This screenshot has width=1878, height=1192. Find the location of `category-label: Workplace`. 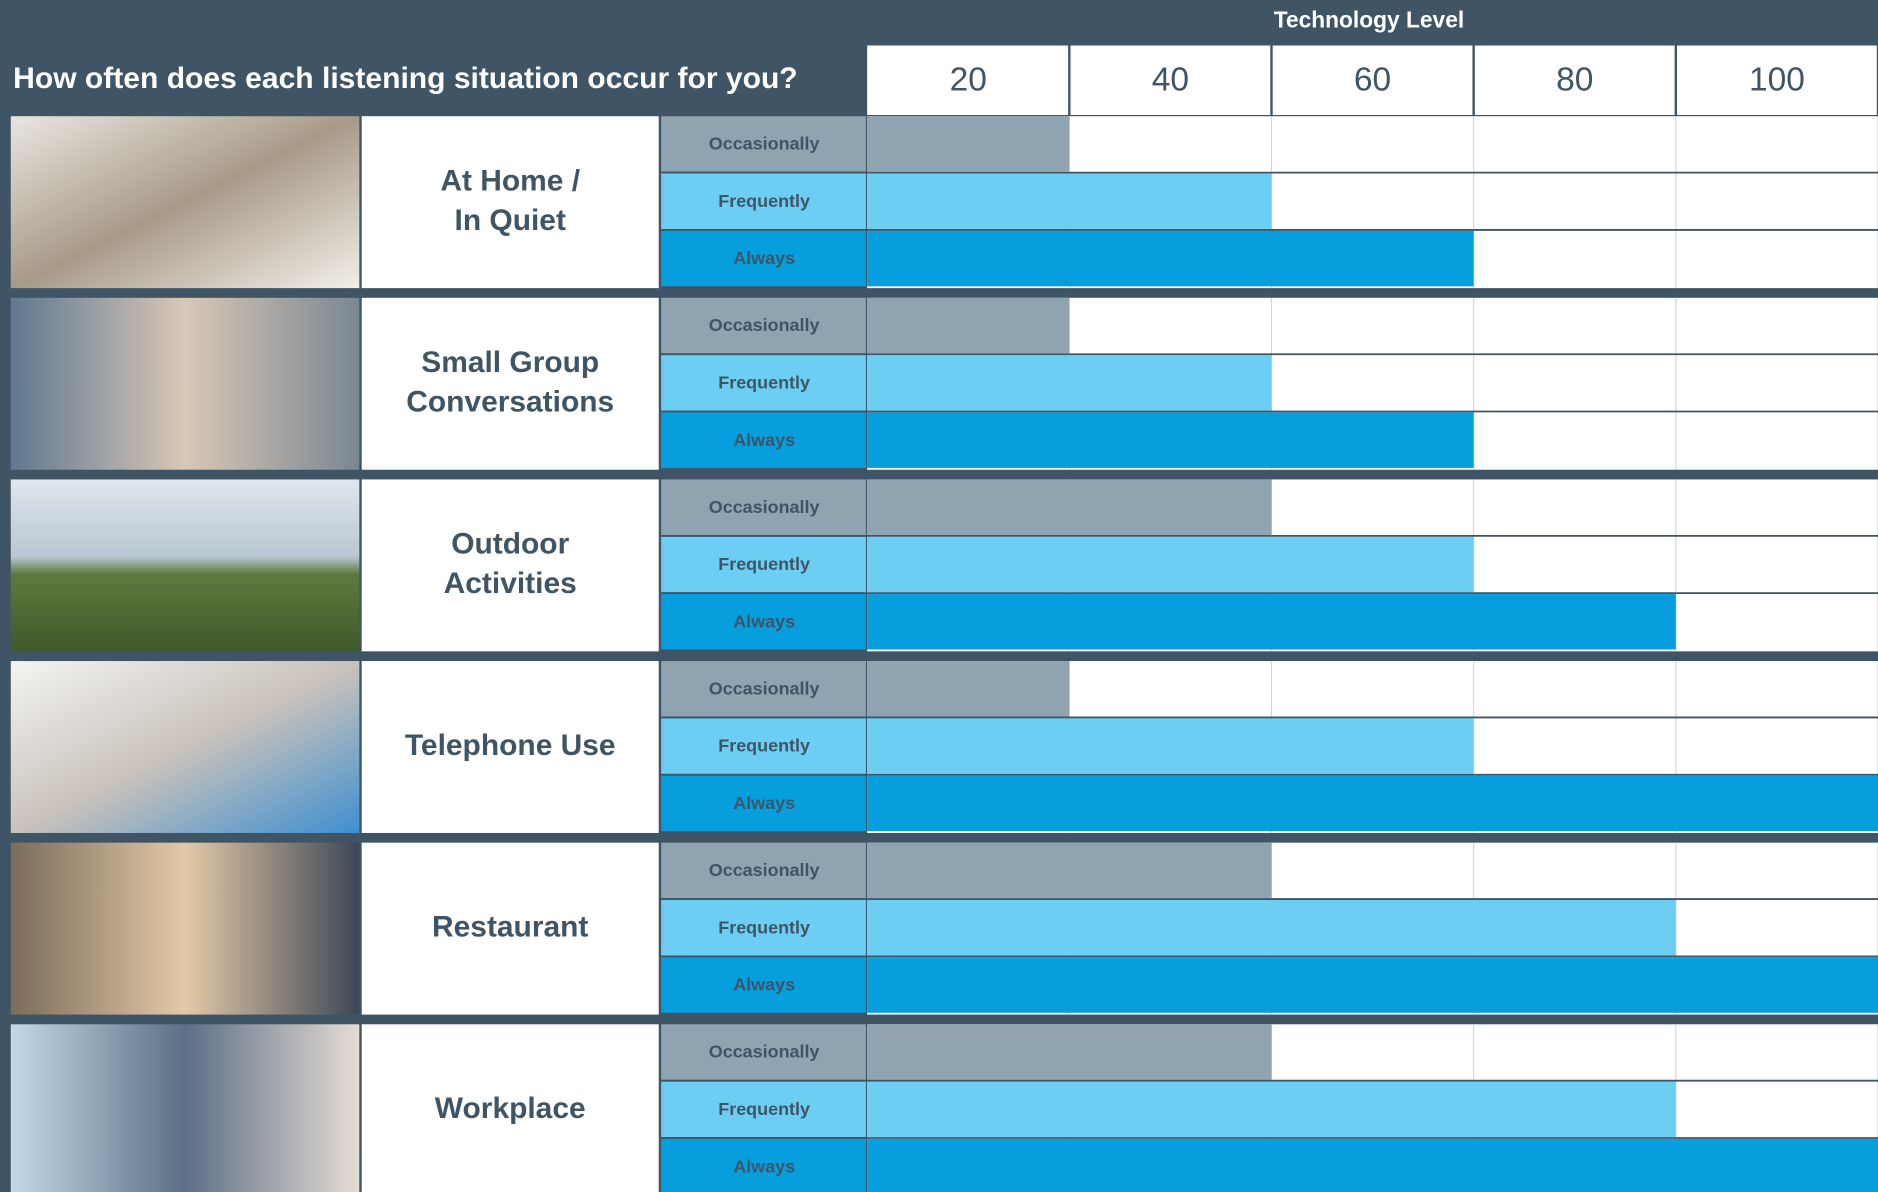

category-label: Workplace is located at coordinates (510, 1108).